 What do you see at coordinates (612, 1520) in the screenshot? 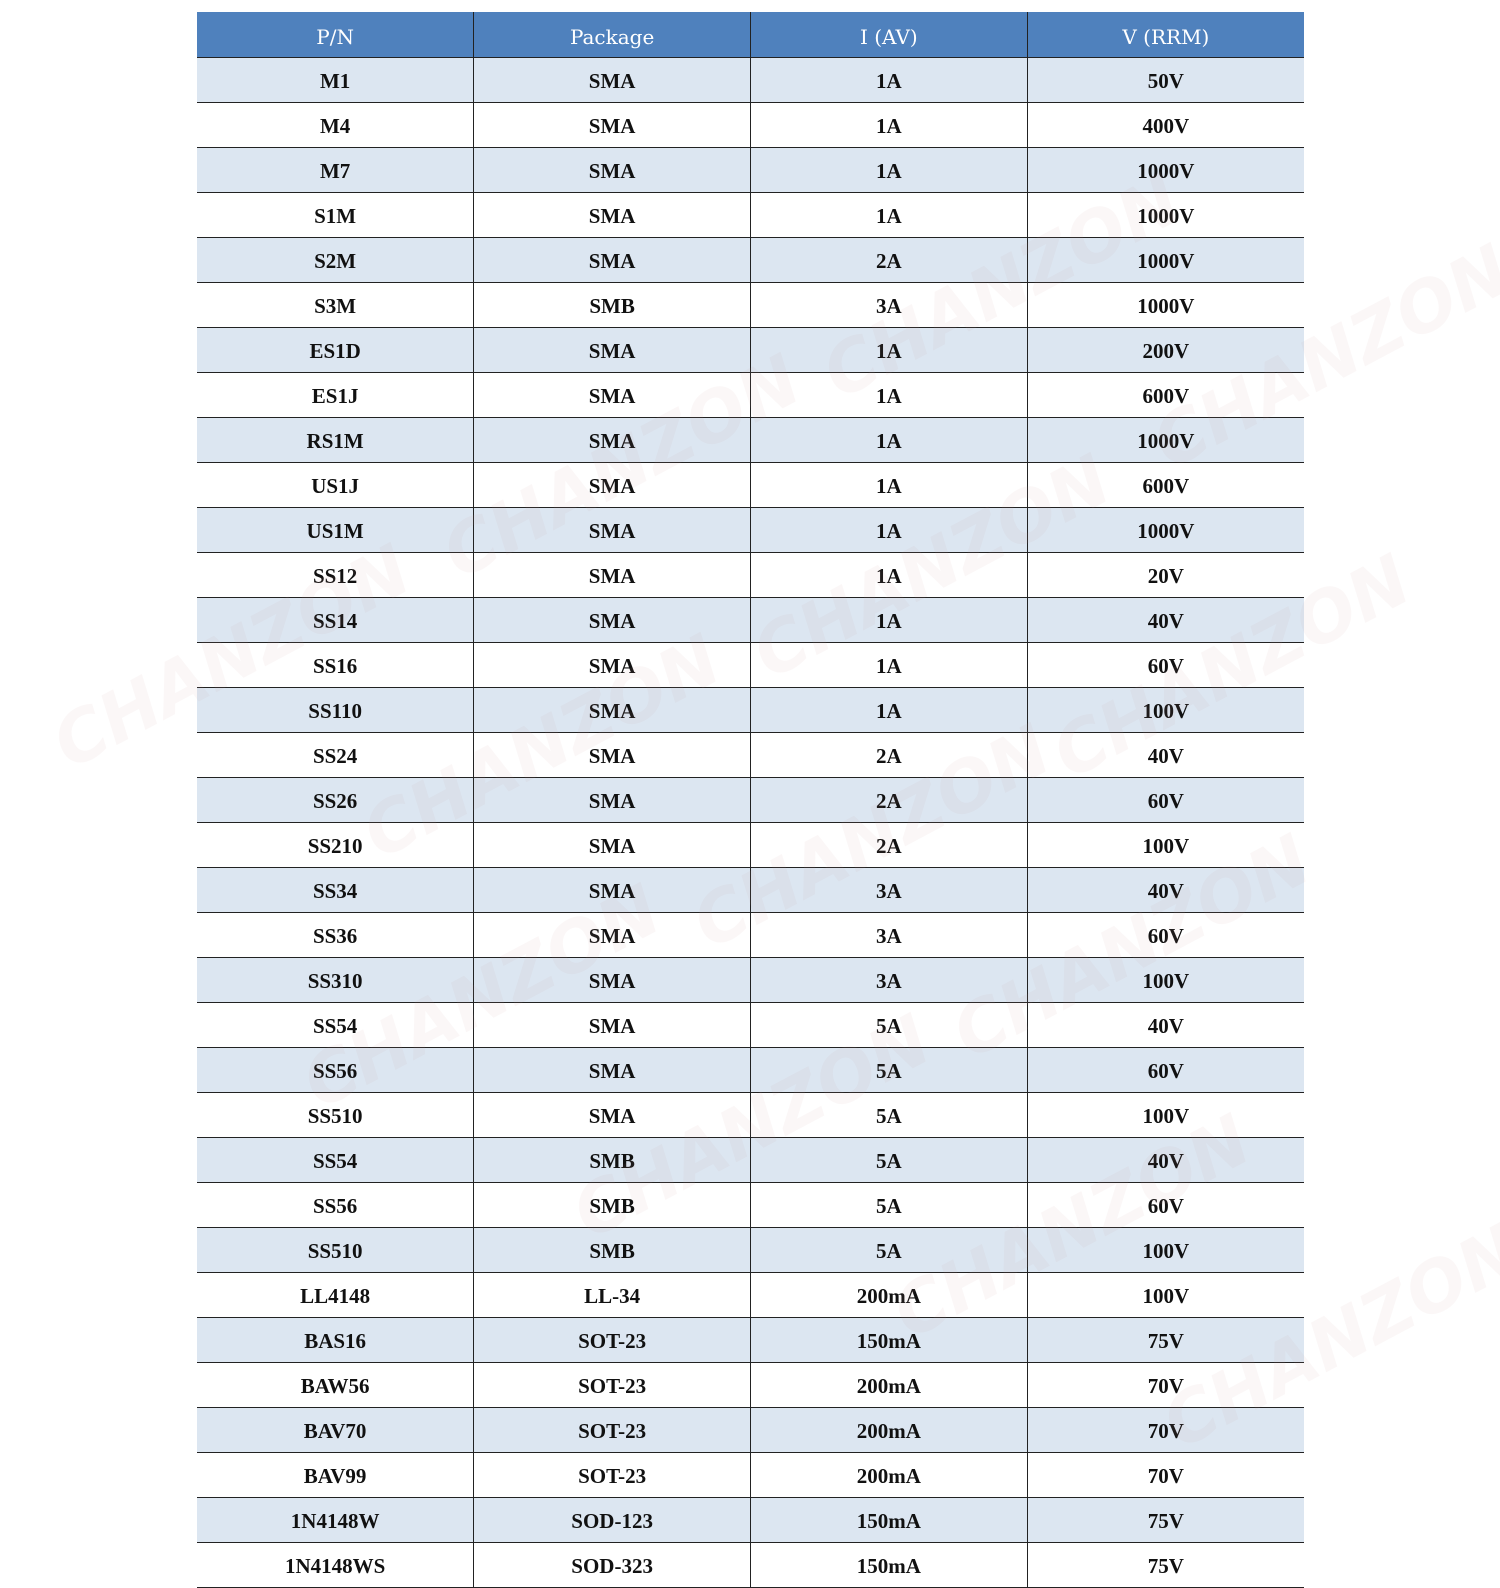
I see `cell-package: SOD-123` at bounding box center [612, 1520].